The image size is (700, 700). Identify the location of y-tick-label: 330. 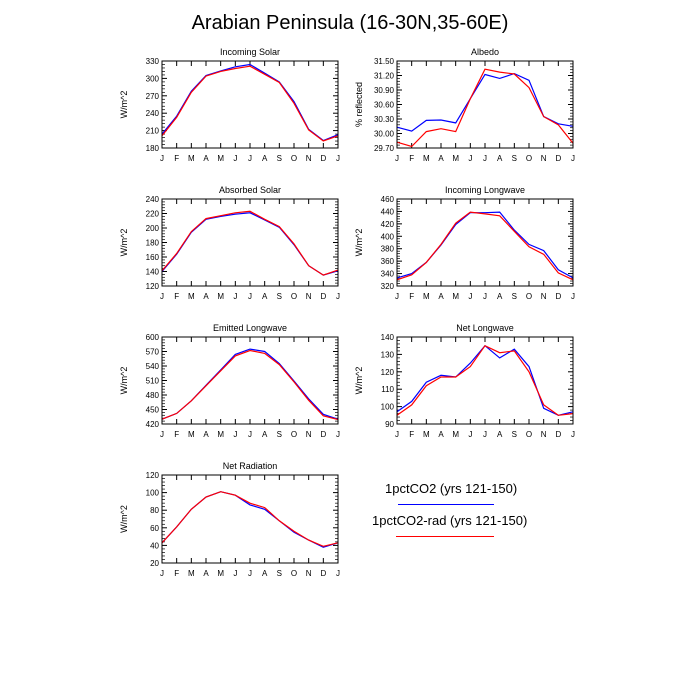
(153, 61).